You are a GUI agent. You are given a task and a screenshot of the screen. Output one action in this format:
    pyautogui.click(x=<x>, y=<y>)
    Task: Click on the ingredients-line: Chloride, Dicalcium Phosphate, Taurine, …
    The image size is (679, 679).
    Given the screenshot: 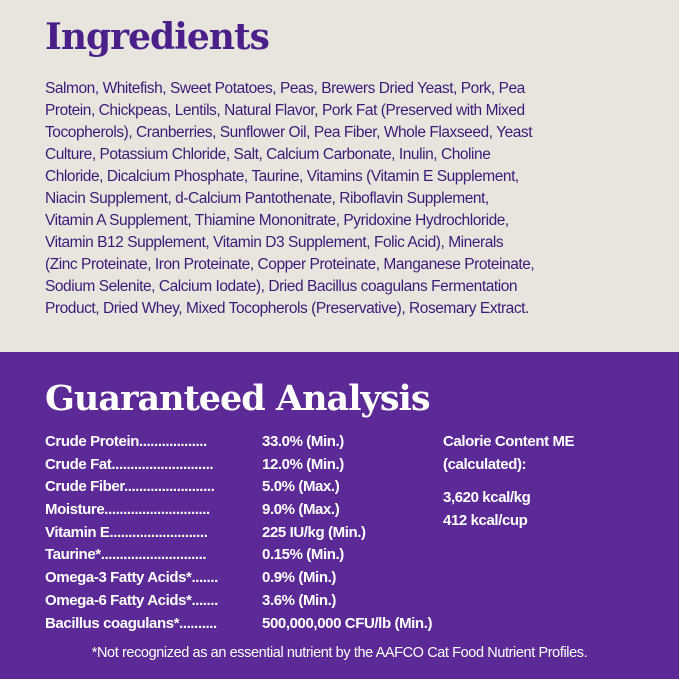 What is the action you would take?
    pyautogui.click(x=282, y=176)
    